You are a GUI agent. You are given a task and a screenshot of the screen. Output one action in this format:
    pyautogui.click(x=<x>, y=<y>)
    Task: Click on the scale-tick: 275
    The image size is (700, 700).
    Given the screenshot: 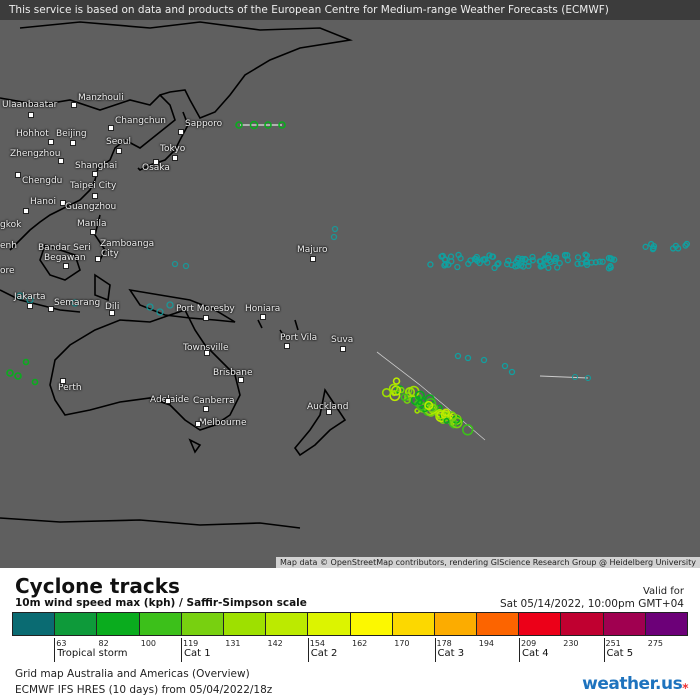 What is the action you would take?
    pyautogui.click(x=655, y=643)
    